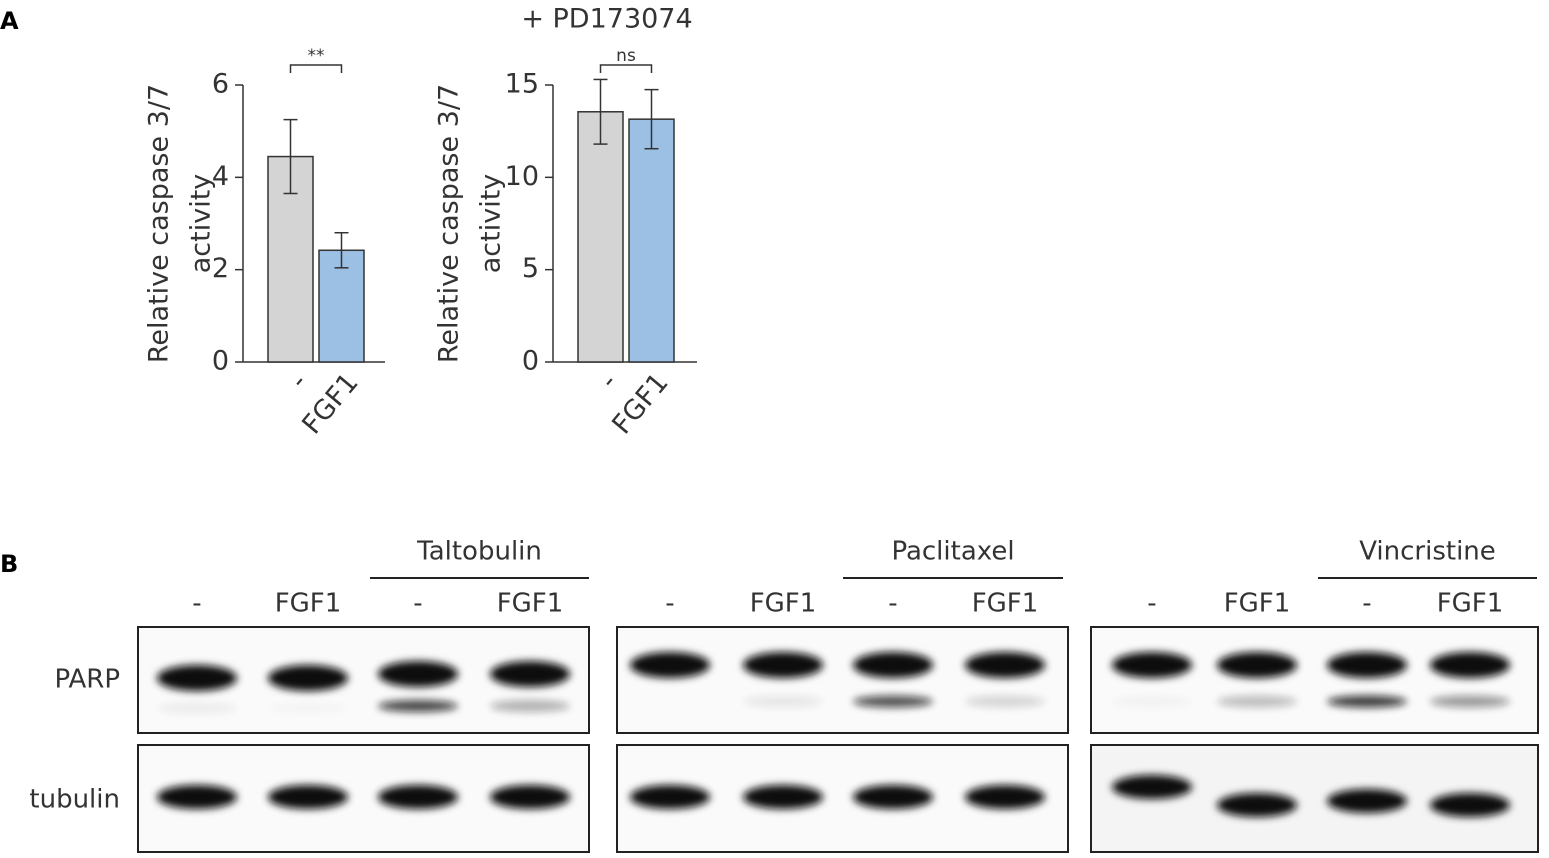 This screenshot has height=858, width=1549. I want to click on y-tick-label: 15, so click(522, 84).